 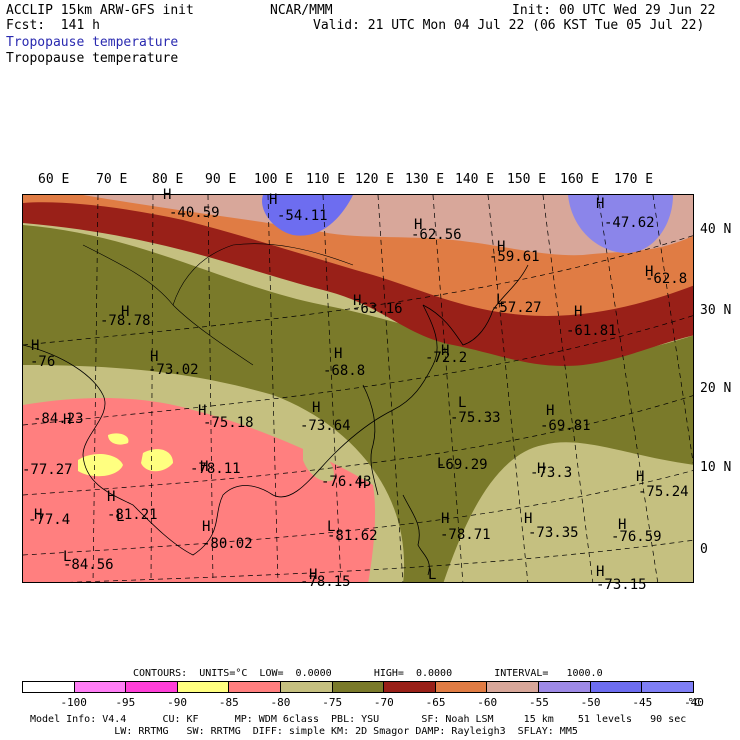 What do you see at coordinates (221, 179) in the screenshot?
I see `longitude-label: 90 E` at bounding box center [221, 179].